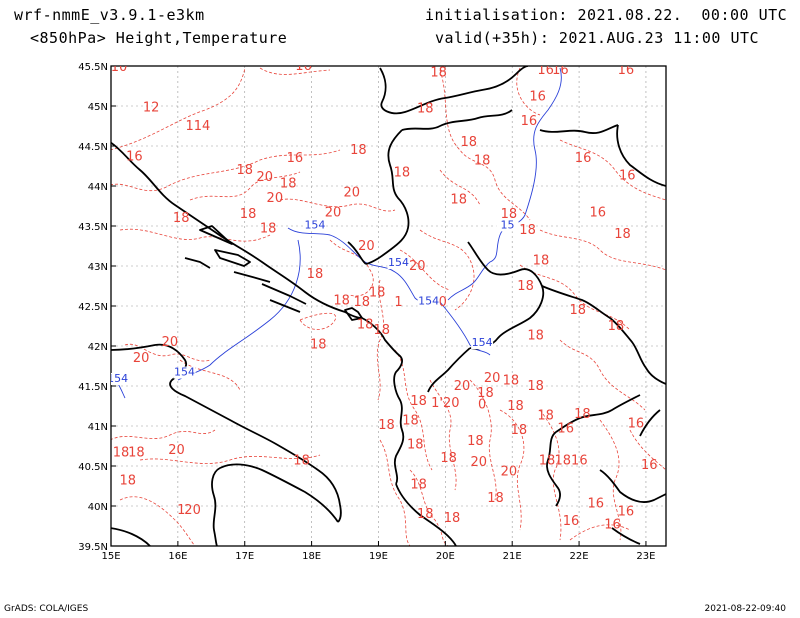 This screenshot has width=800, height=618. I want to click on lat-tick-label: 44.5N, so click(93, 147).